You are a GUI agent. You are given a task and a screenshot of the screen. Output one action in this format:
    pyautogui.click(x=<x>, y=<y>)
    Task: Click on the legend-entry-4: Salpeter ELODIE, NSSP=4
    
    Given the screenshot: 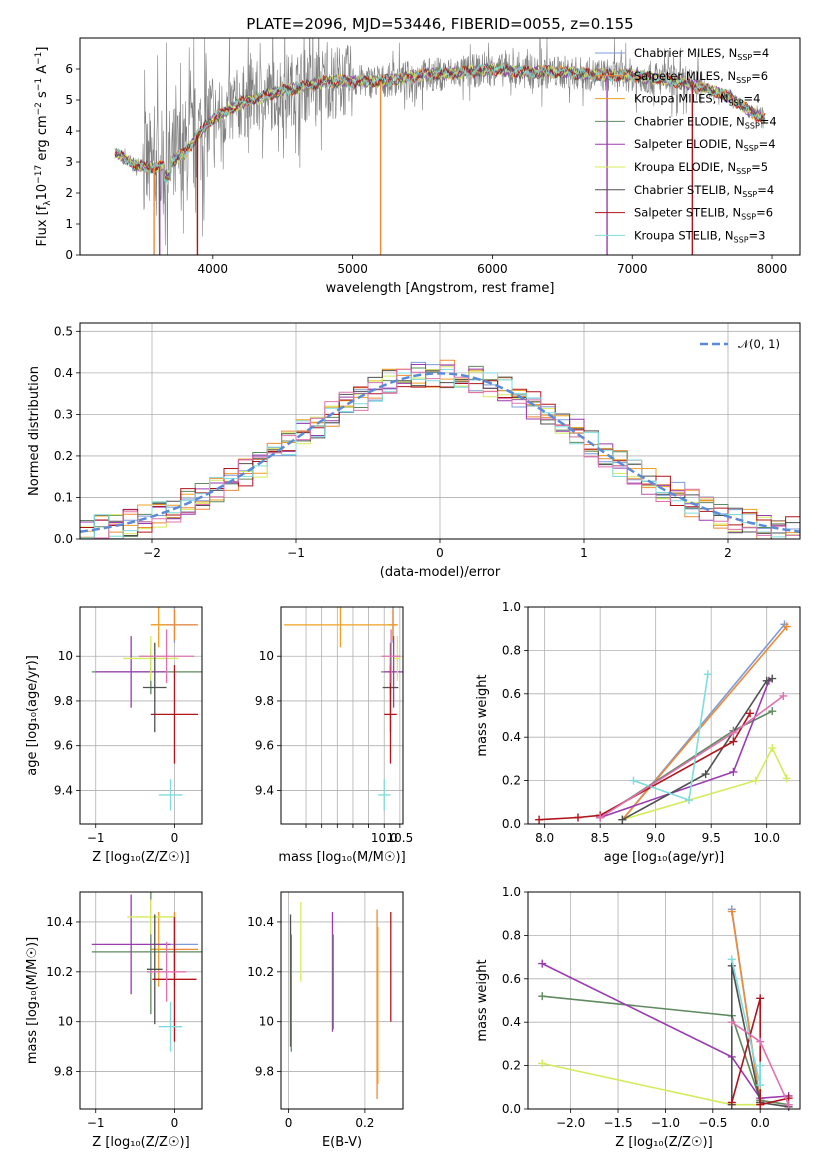 What is the action you would take?
    pyautogui.click(x=705, y=145)
    